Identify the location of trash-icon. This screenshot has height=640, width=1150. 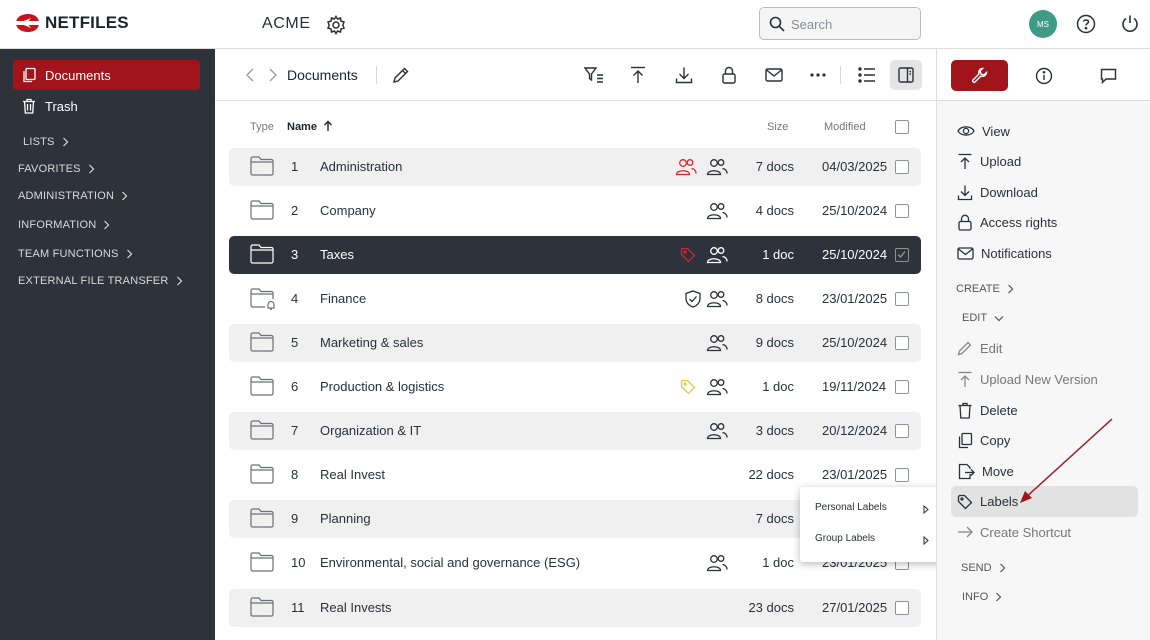
(29, 106).